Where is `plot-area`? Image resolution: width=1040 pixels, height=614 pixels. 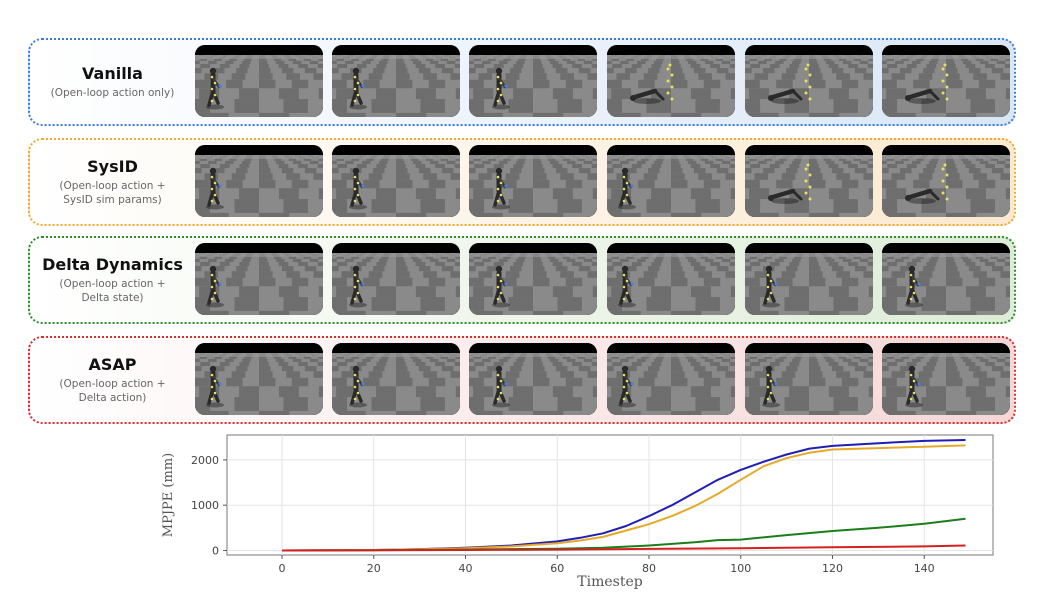 plot-area is located at coordinates (610, 495).